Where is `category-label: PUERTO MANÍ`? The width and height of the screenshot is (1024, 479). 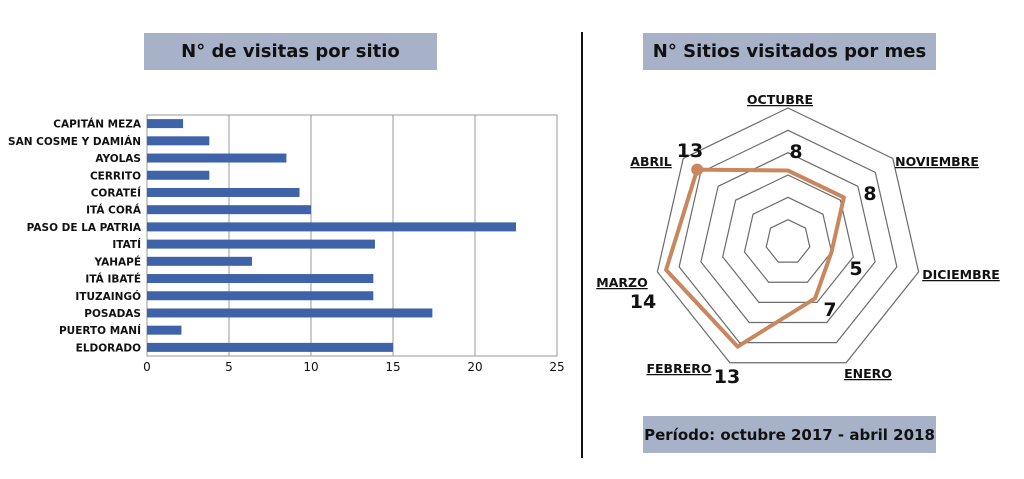
category-label: PUERTO MANÍ is located at coordinates (100, 330).